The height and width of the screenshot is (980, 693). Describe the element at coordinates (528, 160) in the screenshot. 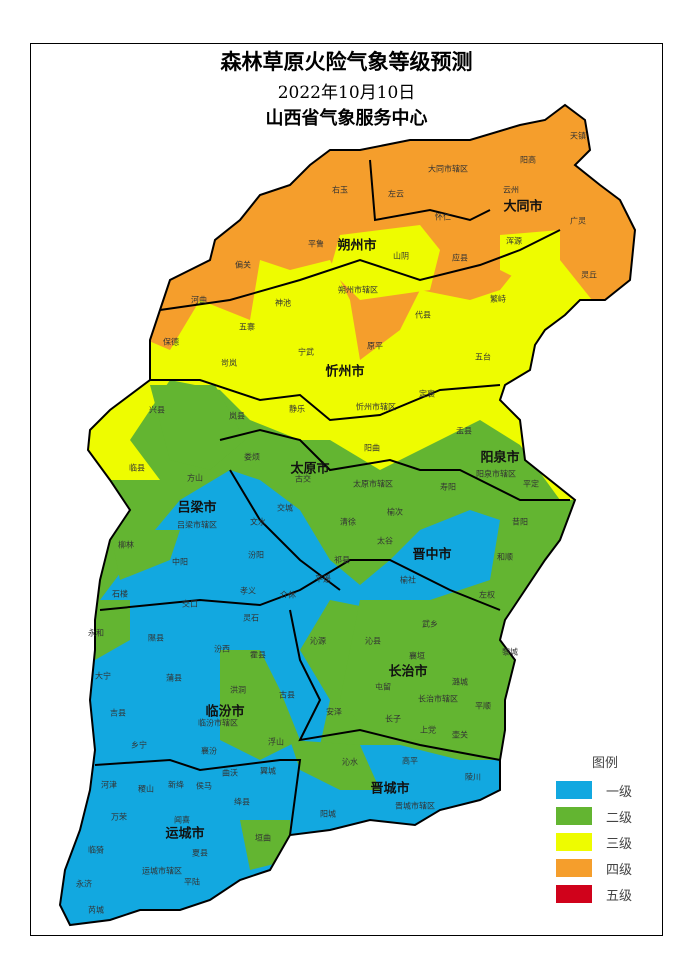

I see `county-label: 阳高` at that location.